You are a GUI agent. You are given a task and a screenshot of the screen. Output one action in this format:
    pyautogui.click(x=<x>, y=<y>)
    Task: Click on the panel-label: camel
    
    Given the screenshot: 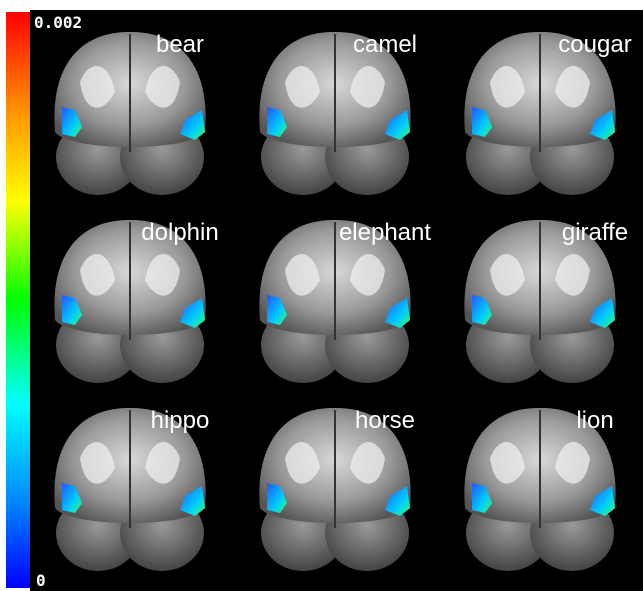 What is the action you would take?
    pyautogui.click(x=385, y=44)
    